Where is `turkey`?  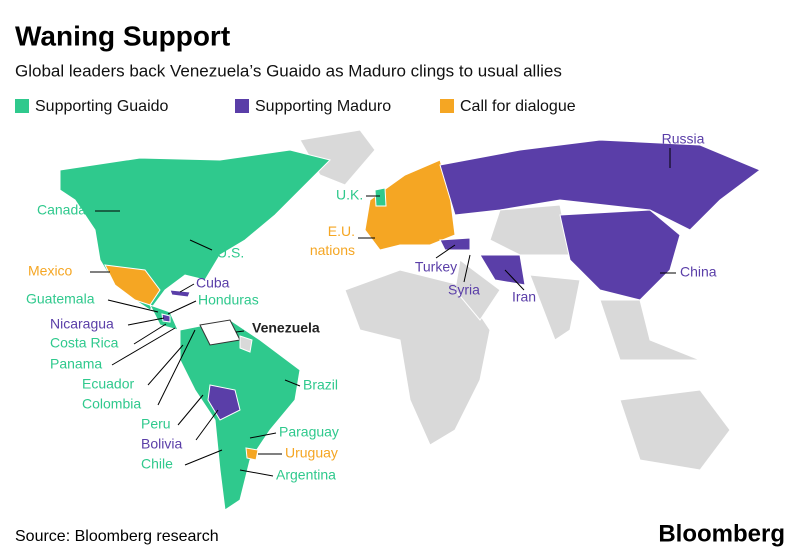
turkey is located at coordinates (455, 244).